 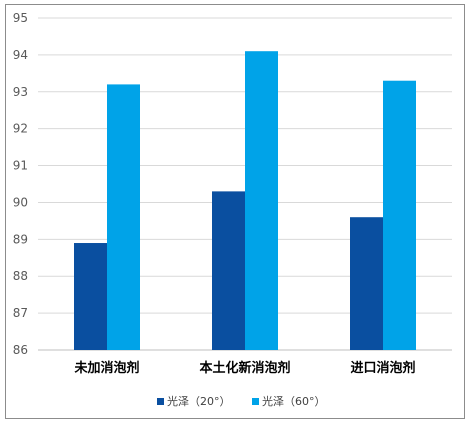 I want to click on y-tick-label: 89, so click(x=20, y=239).